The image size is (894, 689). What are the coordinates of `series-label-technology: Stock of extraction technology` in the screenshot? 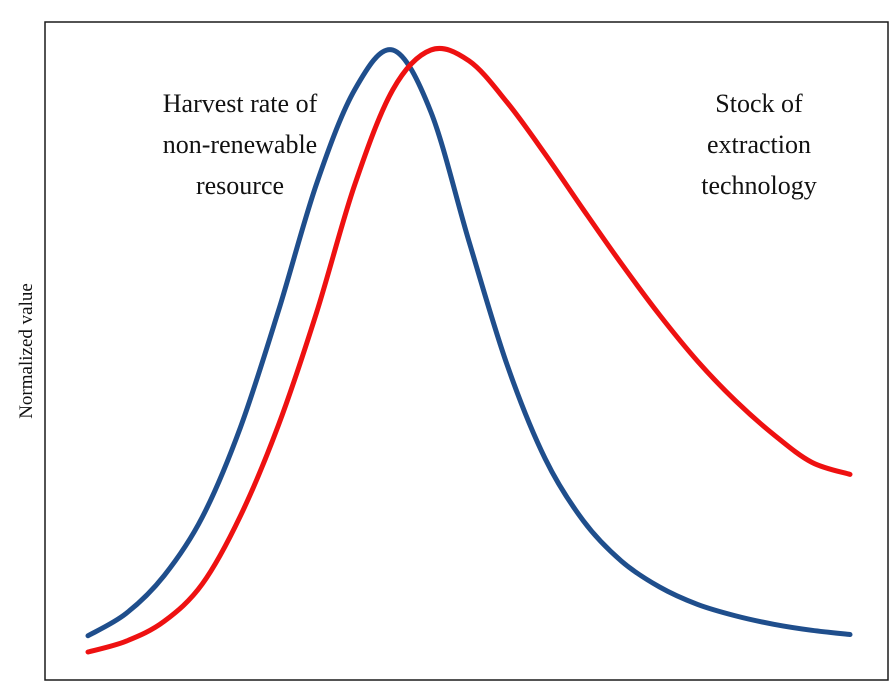 It's located at (759, 144).